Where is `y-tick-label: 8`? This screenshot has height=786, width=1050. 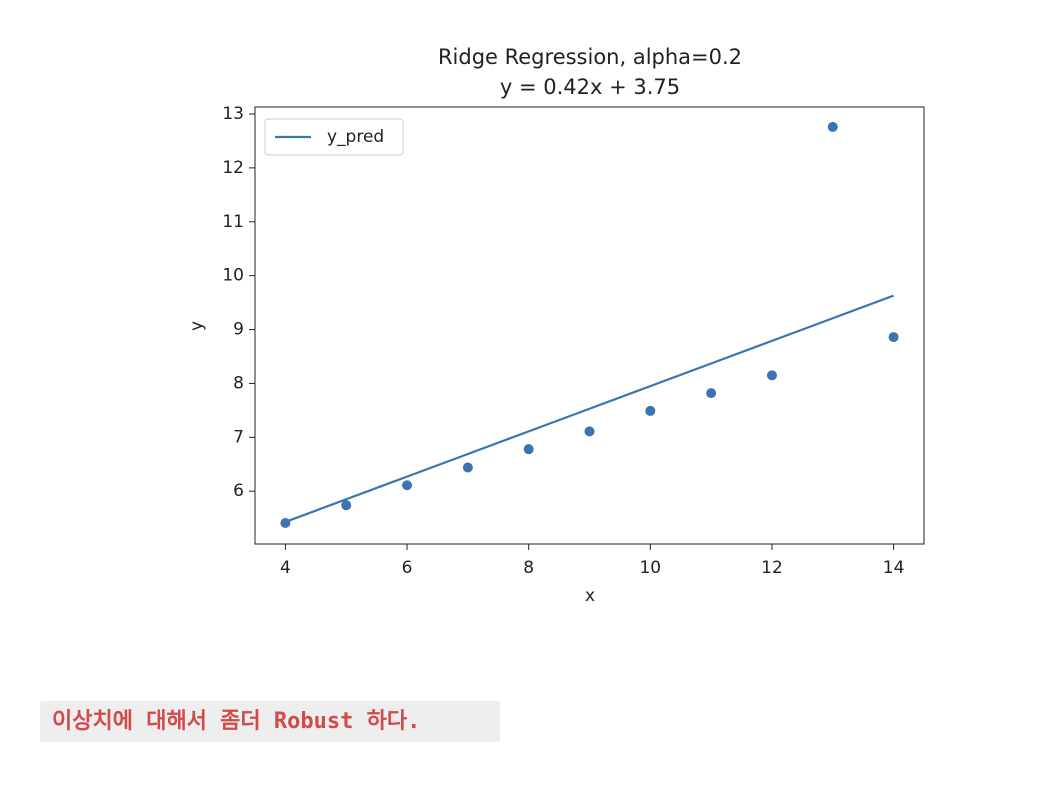 y-tick-label: 8 is located at coordinates (238, 383).